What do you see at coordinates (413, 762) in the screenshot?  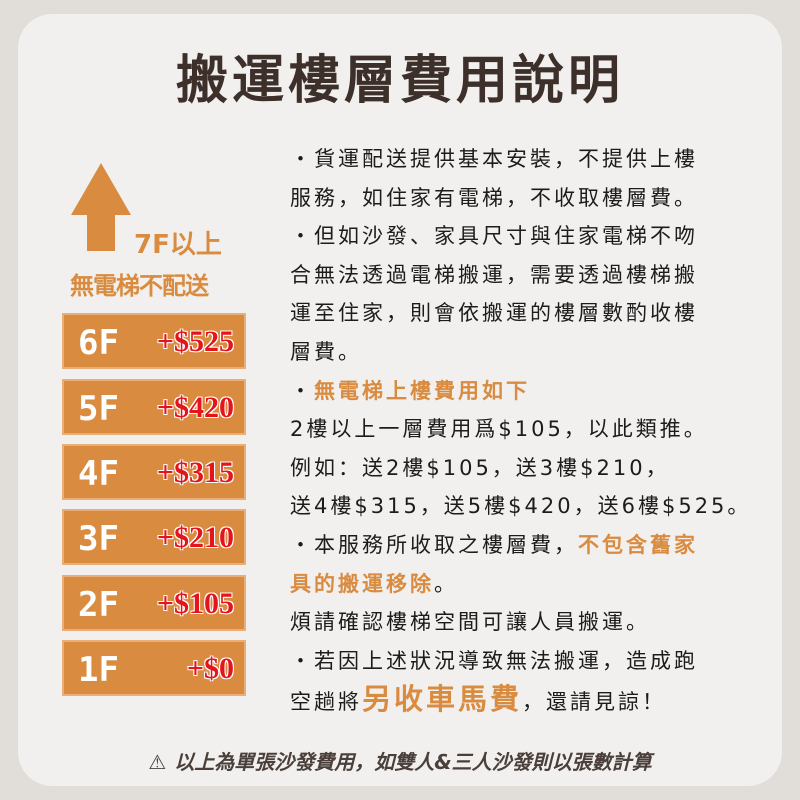 I see `footer-text: 以上為單張沙發費用，如雙人&三人沙發則以張數計算` at bounding box center [413, 762].